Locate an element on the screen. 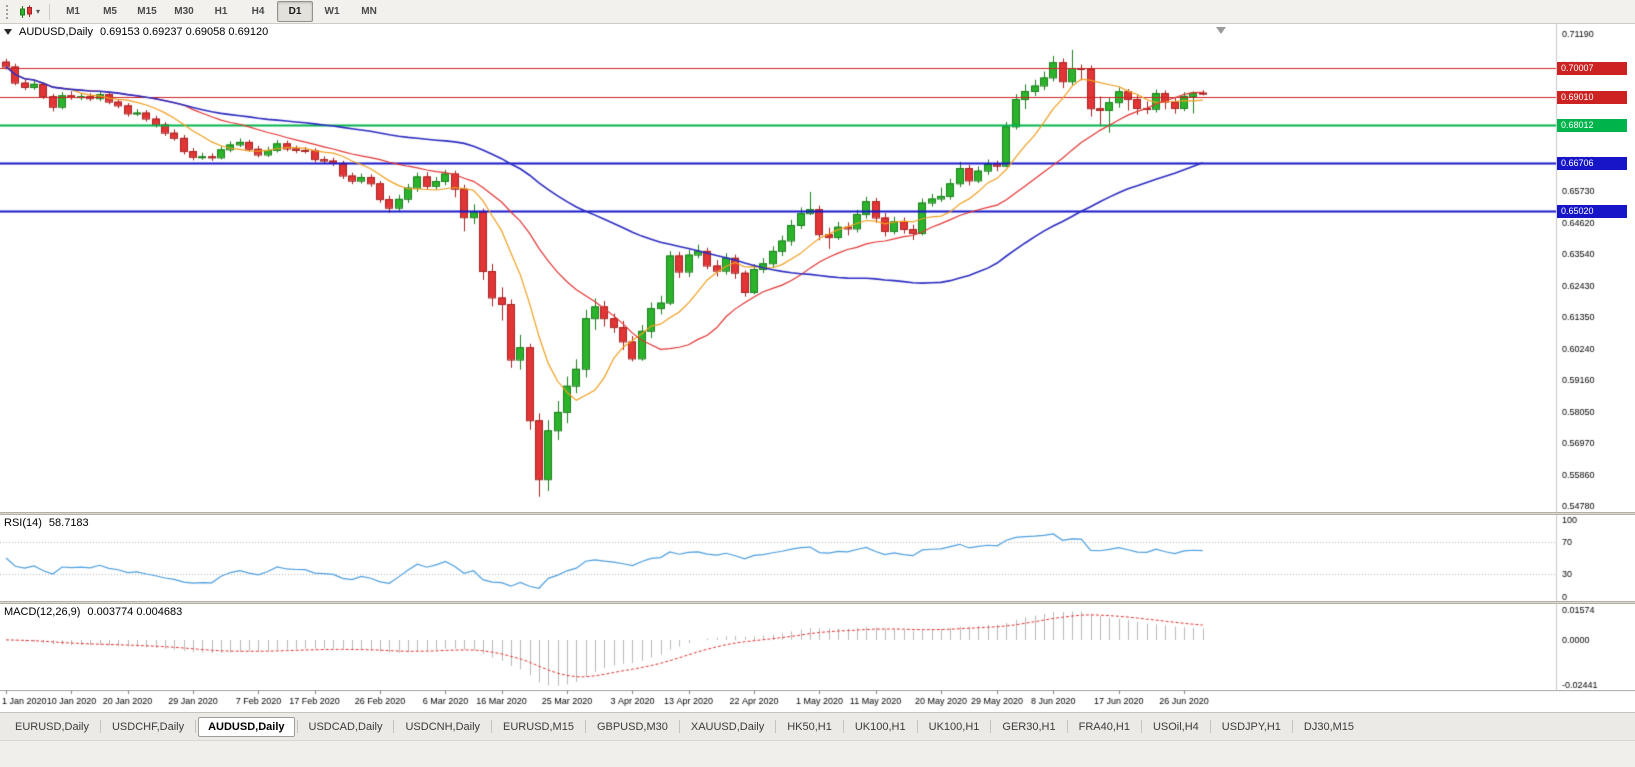  chart-tab-gbpusd-m30: GBPUSD,M30 is located at coordinates (632, 726).